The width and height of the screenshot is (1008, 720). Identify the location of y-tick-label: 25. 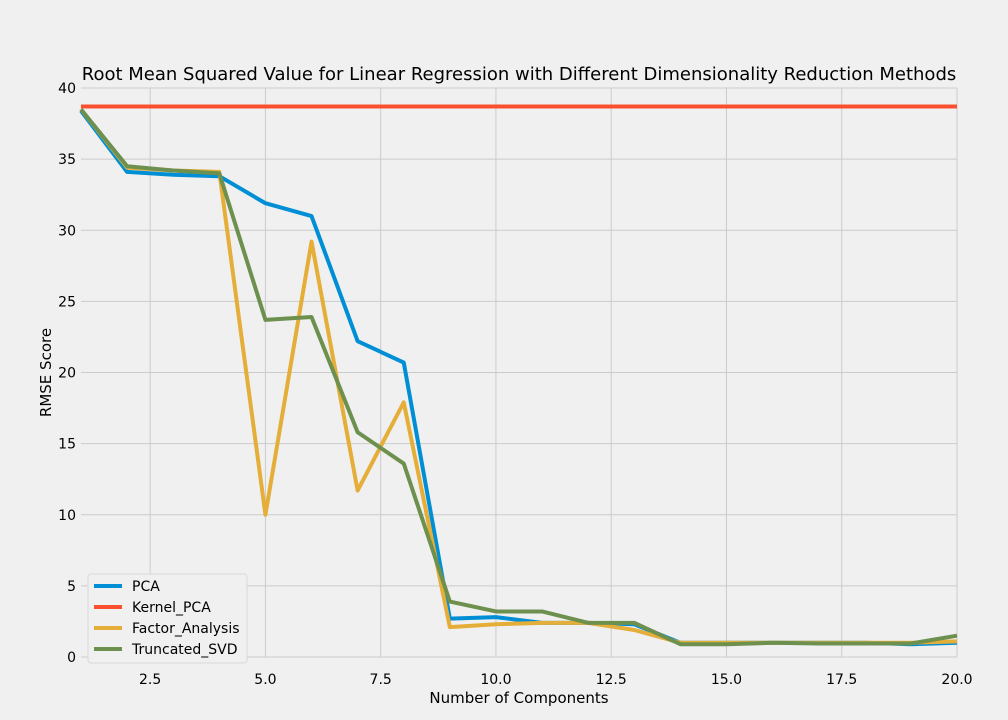
(67, 302).